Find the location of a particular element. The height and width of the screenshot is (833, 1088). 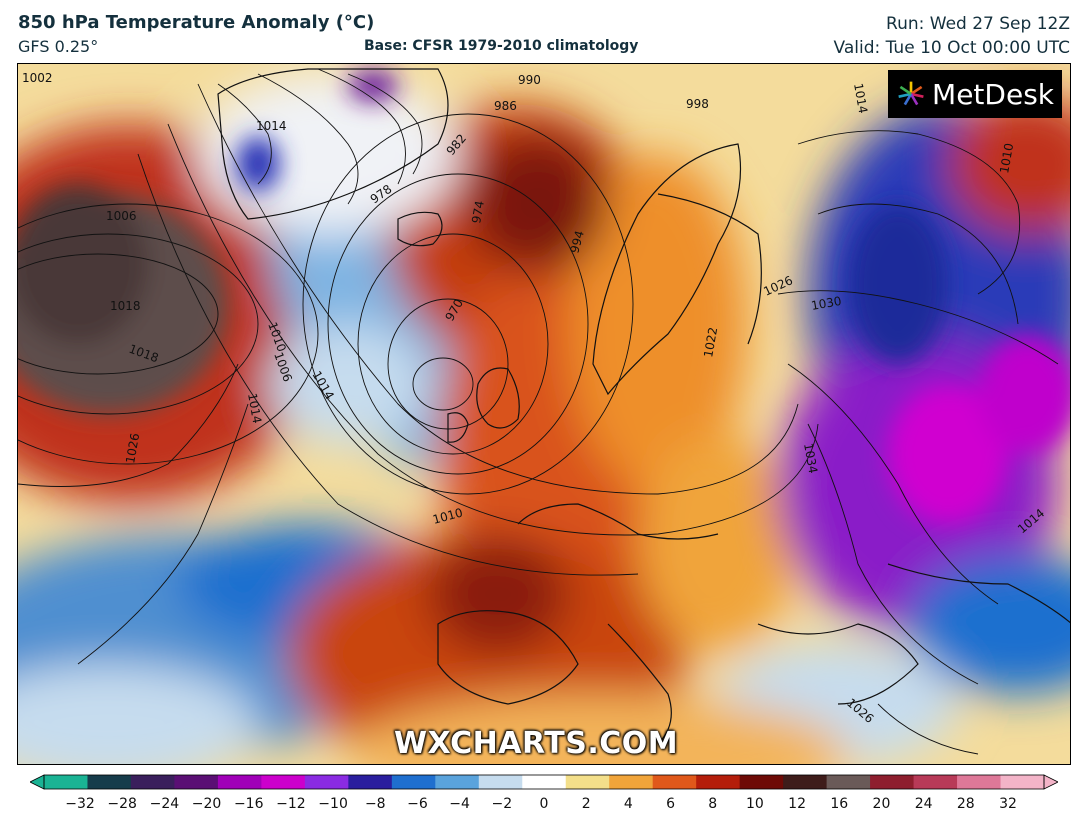

isobar-label: 1006 is located at coordinates (121, 216).